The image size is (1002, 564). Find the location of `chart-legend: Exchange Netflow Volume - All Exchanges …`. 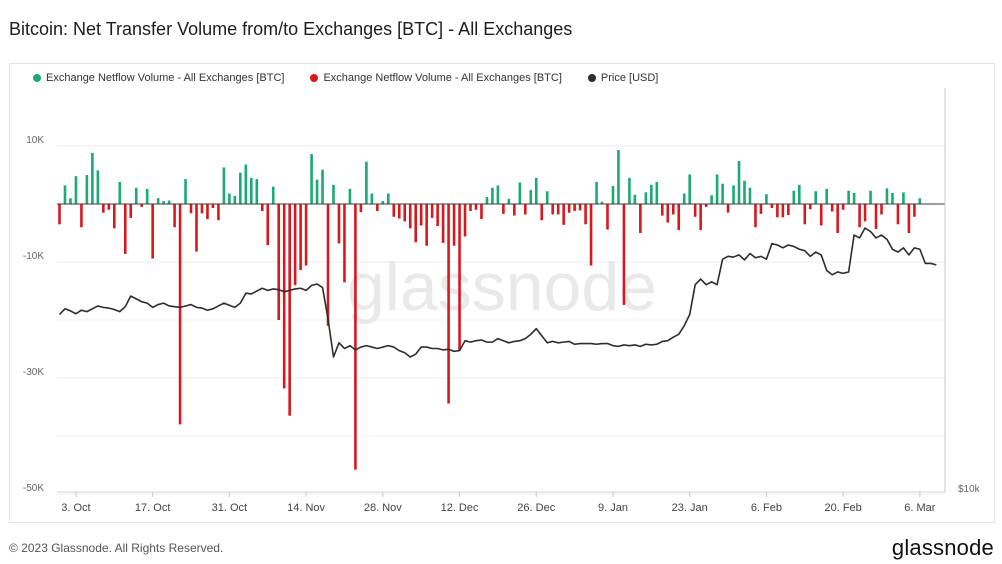

chart-legend: Exchange Netflow Volume - All Exchanges … is located at coordinates (345, 78).